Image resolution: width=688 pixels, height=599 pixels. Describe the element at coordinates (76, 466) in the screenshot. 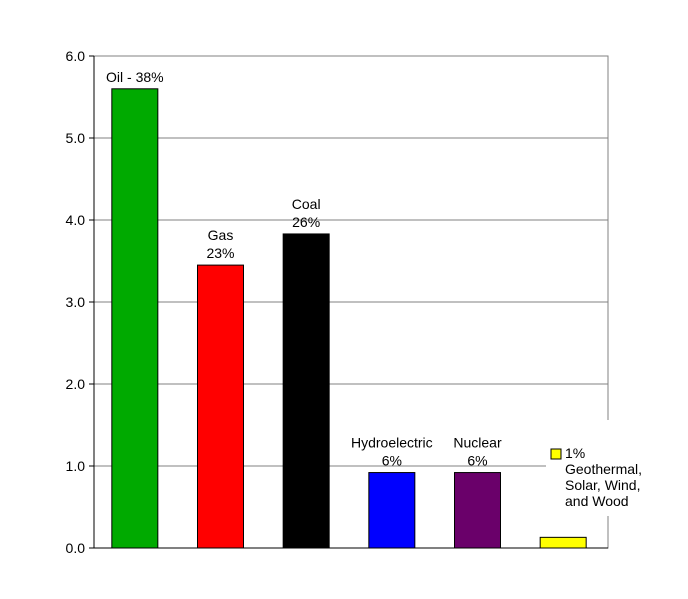

I see `y-tick-label: 1.0` at that location.